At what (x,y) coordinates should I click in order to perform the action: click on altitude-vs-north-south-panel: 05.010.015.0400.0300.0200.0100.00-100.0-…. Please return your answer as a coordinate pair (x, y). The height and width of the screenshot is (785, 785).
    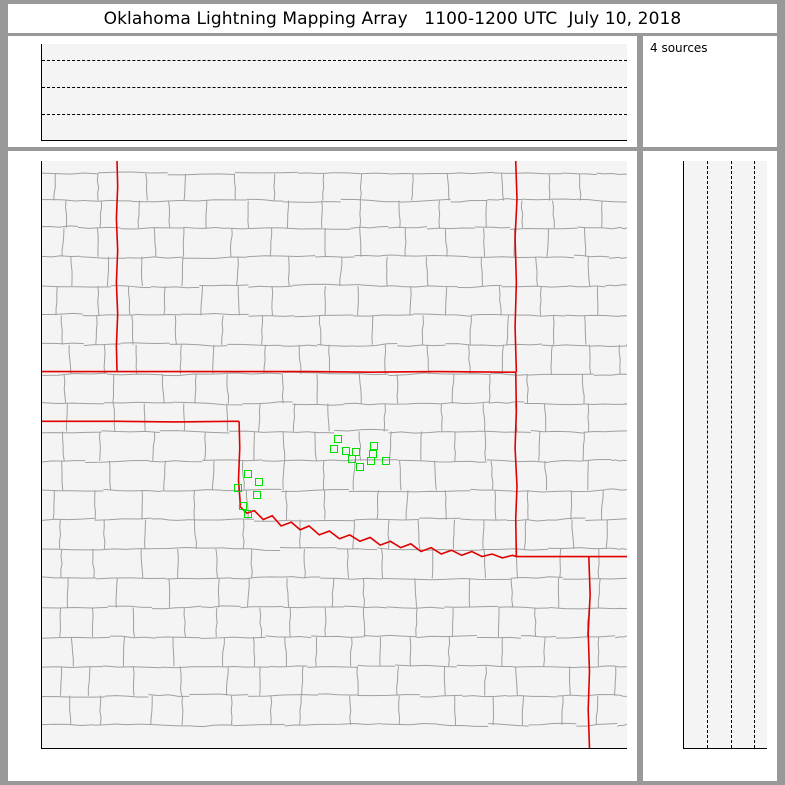
    Looking at the image, I should click on (710, 466).